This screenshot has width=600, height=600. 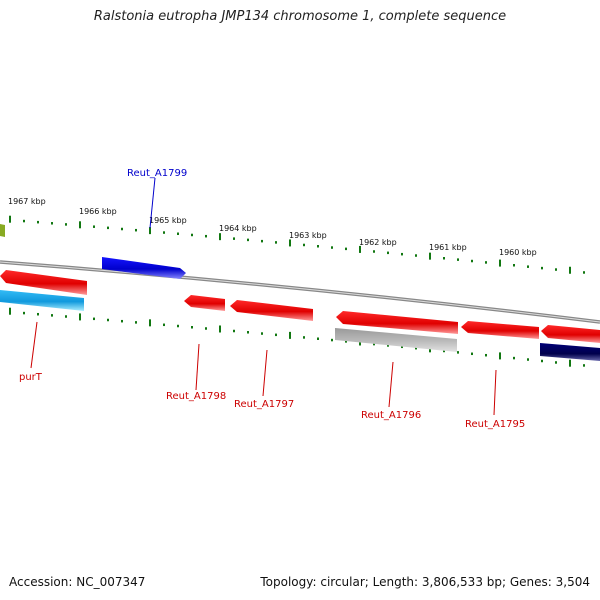 What do you see at coordinates (2, 230) in the screenshot?
I see `gene-olive-fragment` at bounding box center [2, 230].